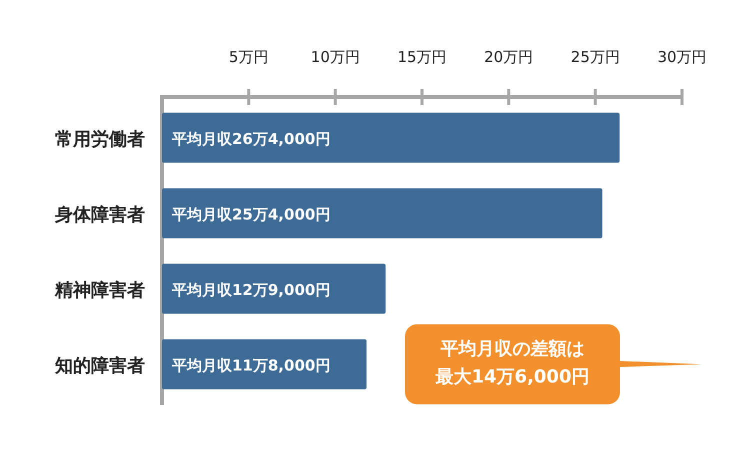  I want to click on x-tick-label: 20万円, so click(509, 57).